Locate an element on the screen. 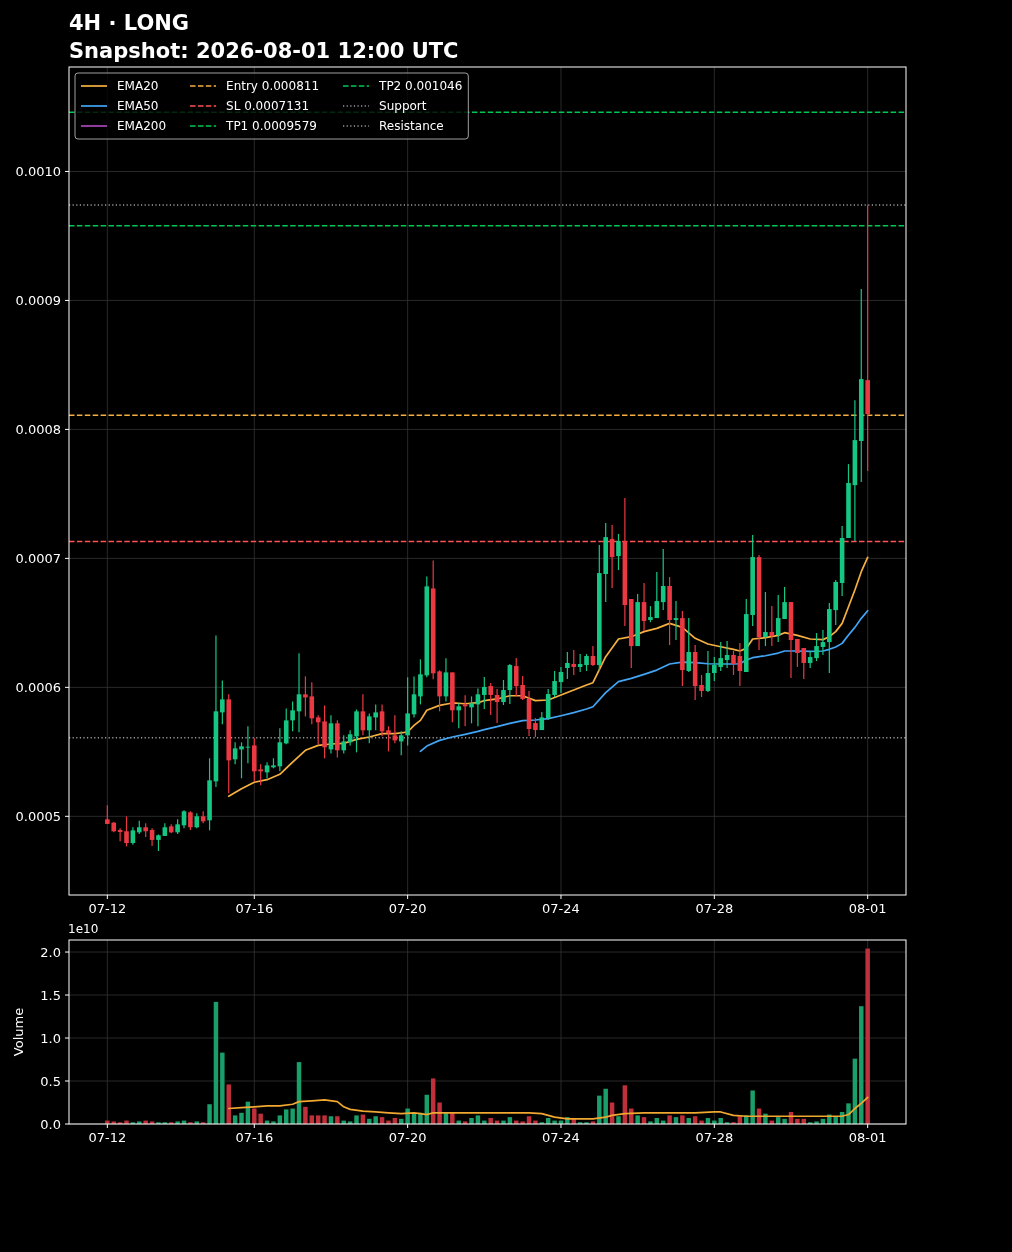  legend-label: SL 0.0007131 is located at coordinates (268, 106).